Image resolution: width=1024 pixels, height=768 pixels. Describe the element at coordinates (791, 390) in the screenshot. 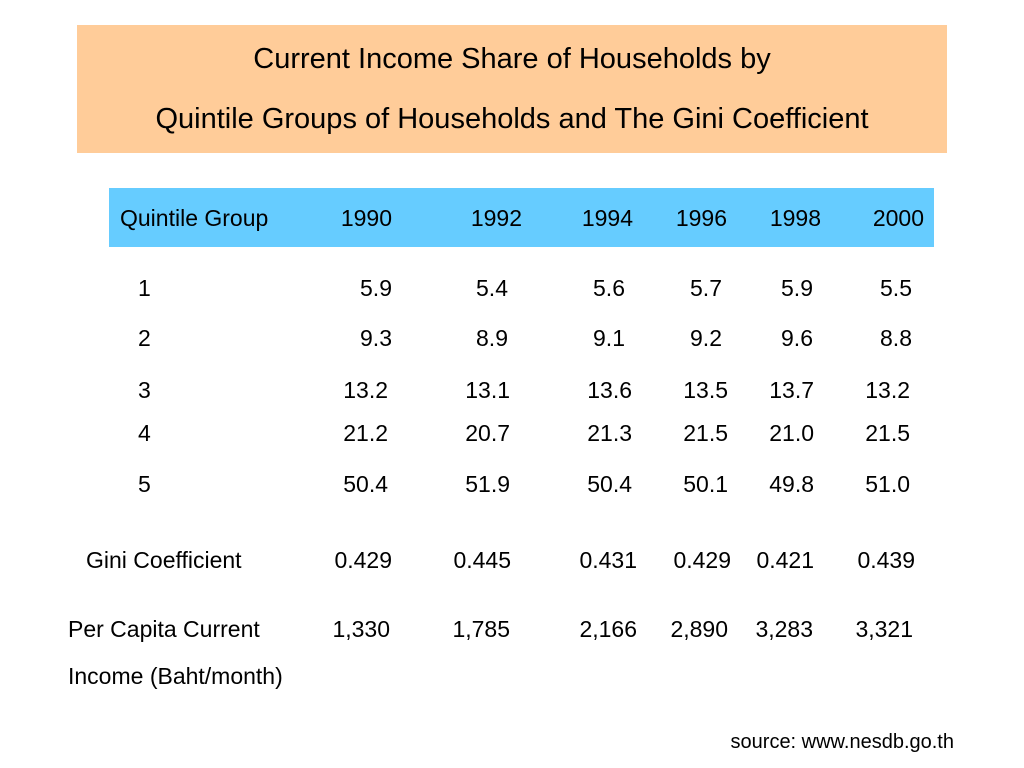

I see `row-3-1998: 13.7` at that location.